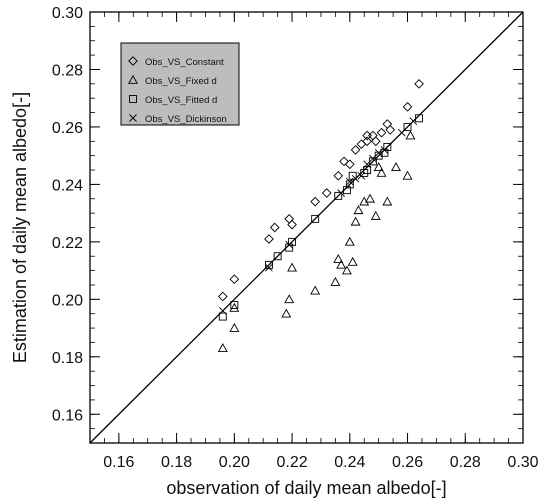 This screenshot has width=550, height=504. I want to click on y-tick-label: 0.22, so click(67, 243).